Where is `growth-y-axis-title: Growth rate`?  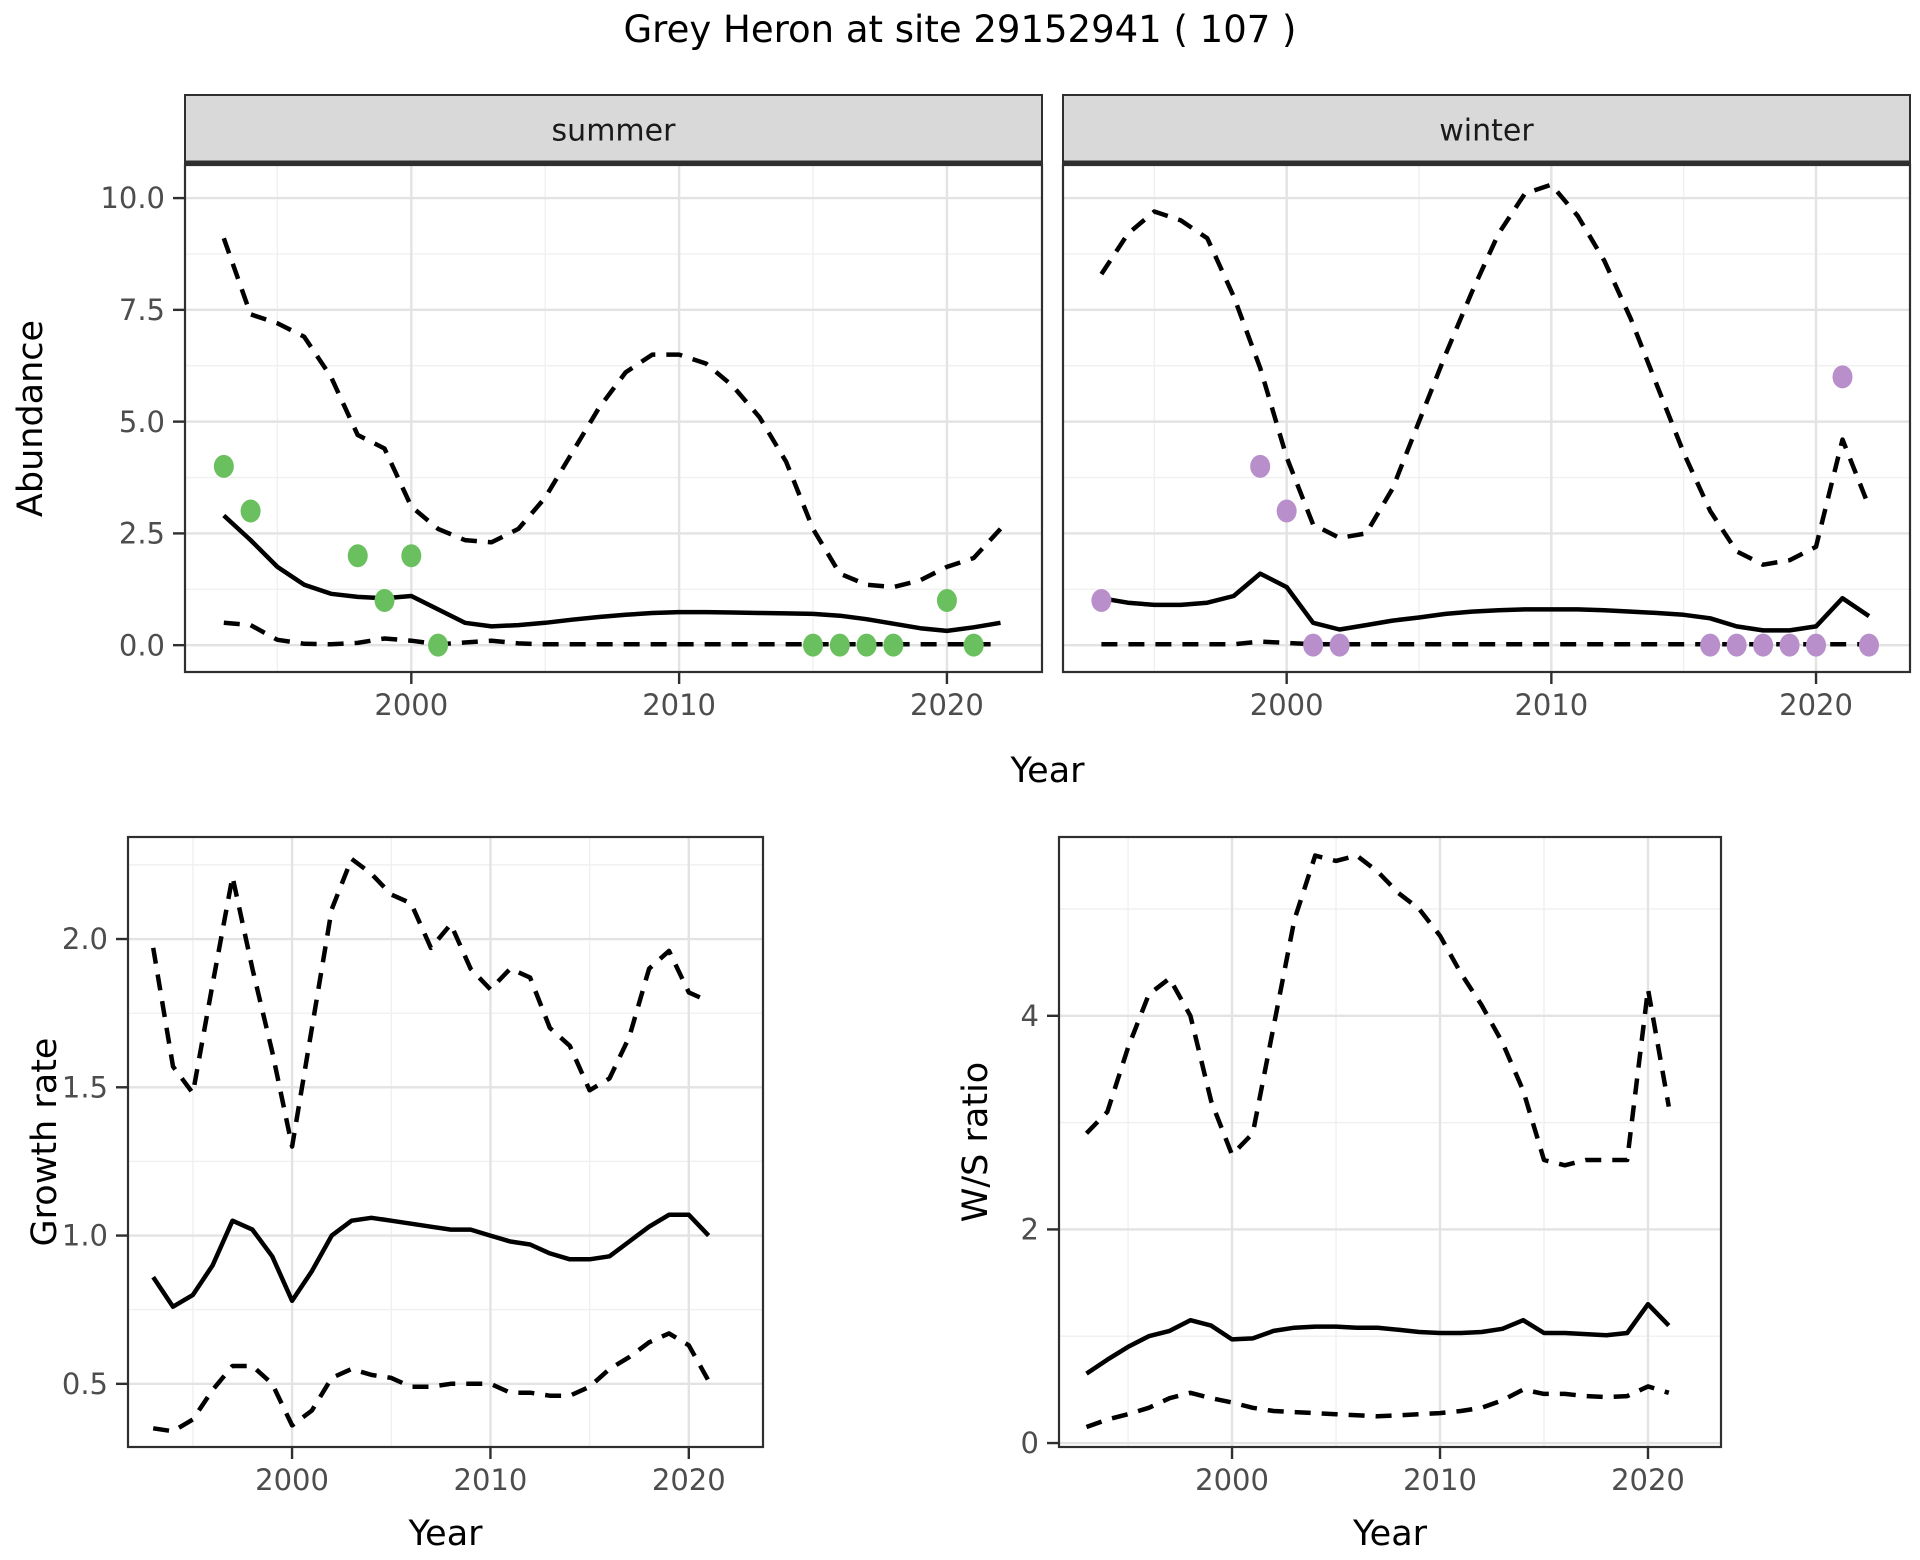 growth-y-axis-title: Growth rate is located at coordinates (45, 1142).